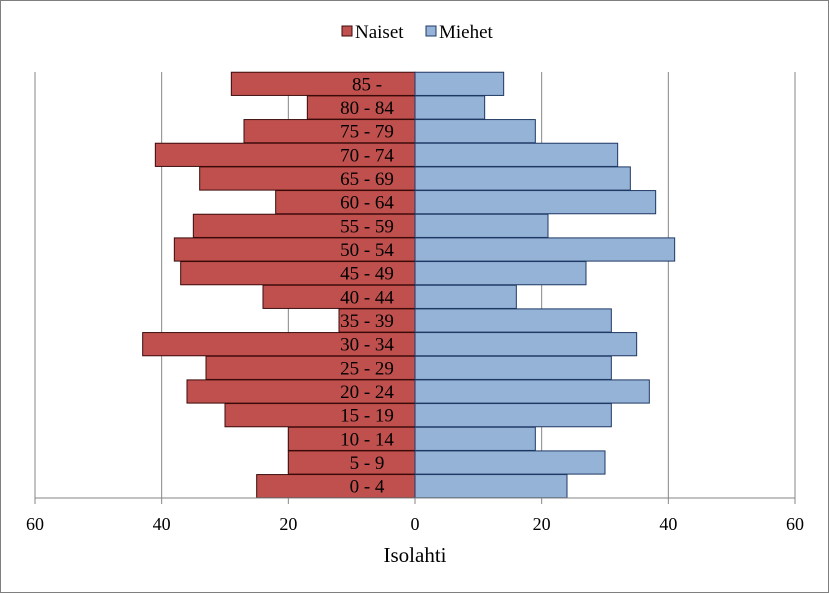 The width and height of the screenshot is (829, 594). I want to click on category-label: 50 - 54, so click(367, 250).